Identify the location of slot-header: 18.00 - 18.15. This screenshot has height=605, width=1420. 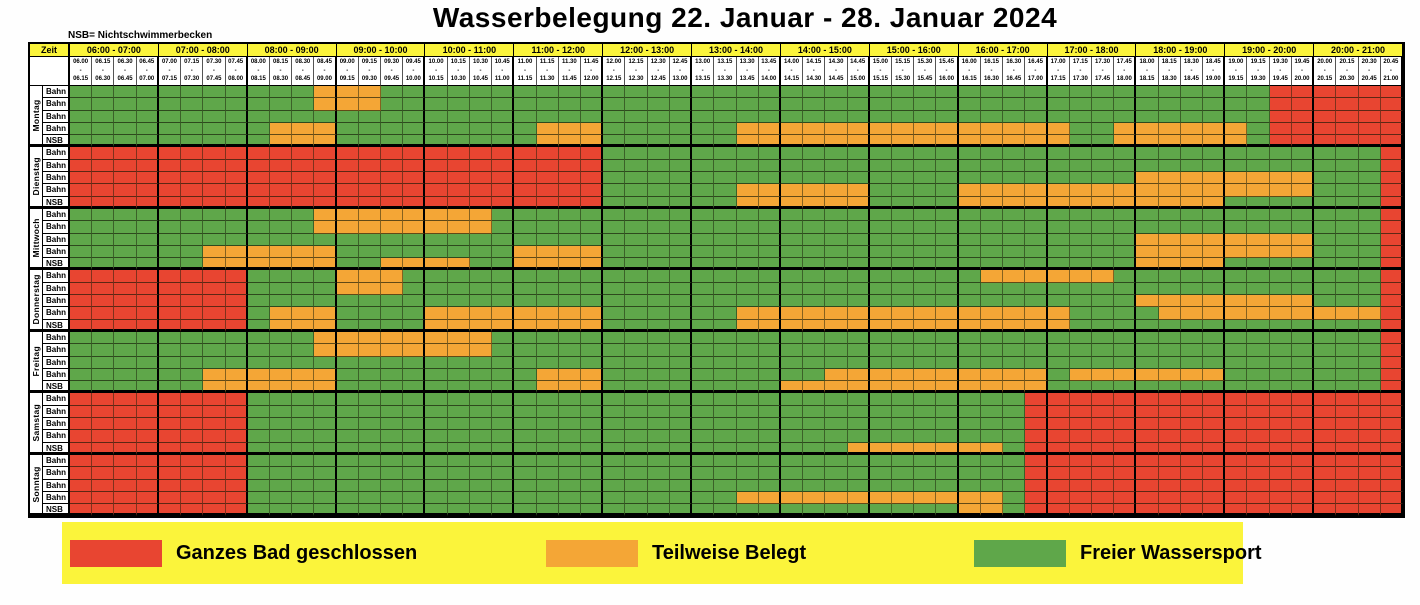
(1147, 71).